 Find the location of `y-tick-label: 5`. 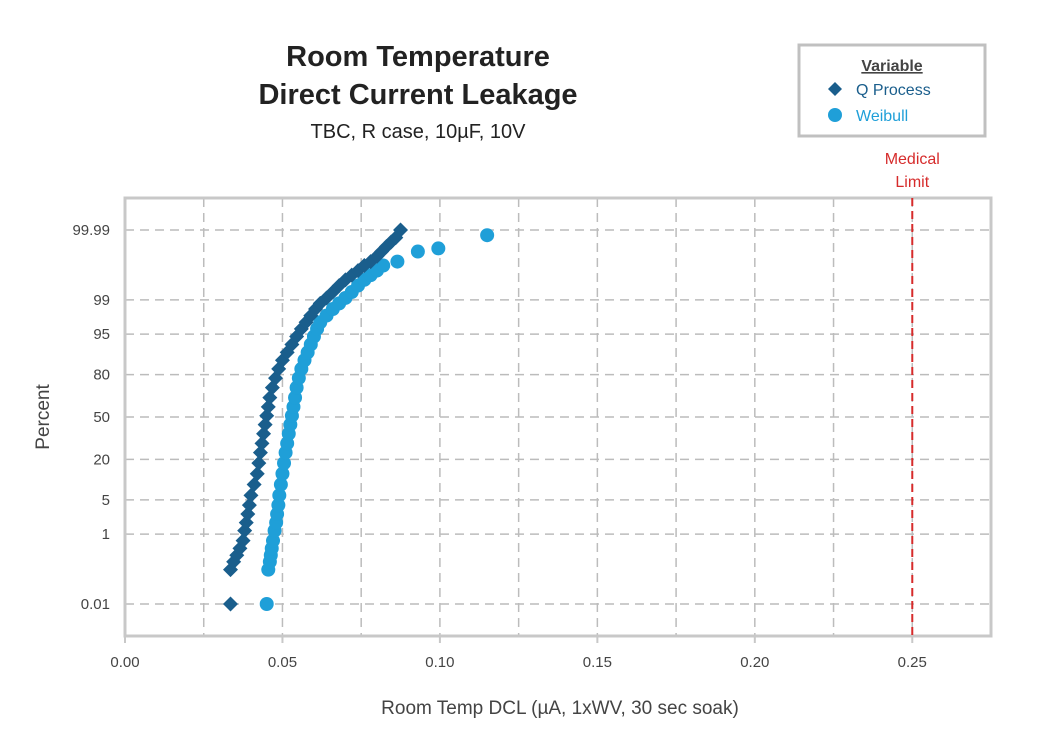

y-tick-label: 5 is located at coordinates (106, 500).